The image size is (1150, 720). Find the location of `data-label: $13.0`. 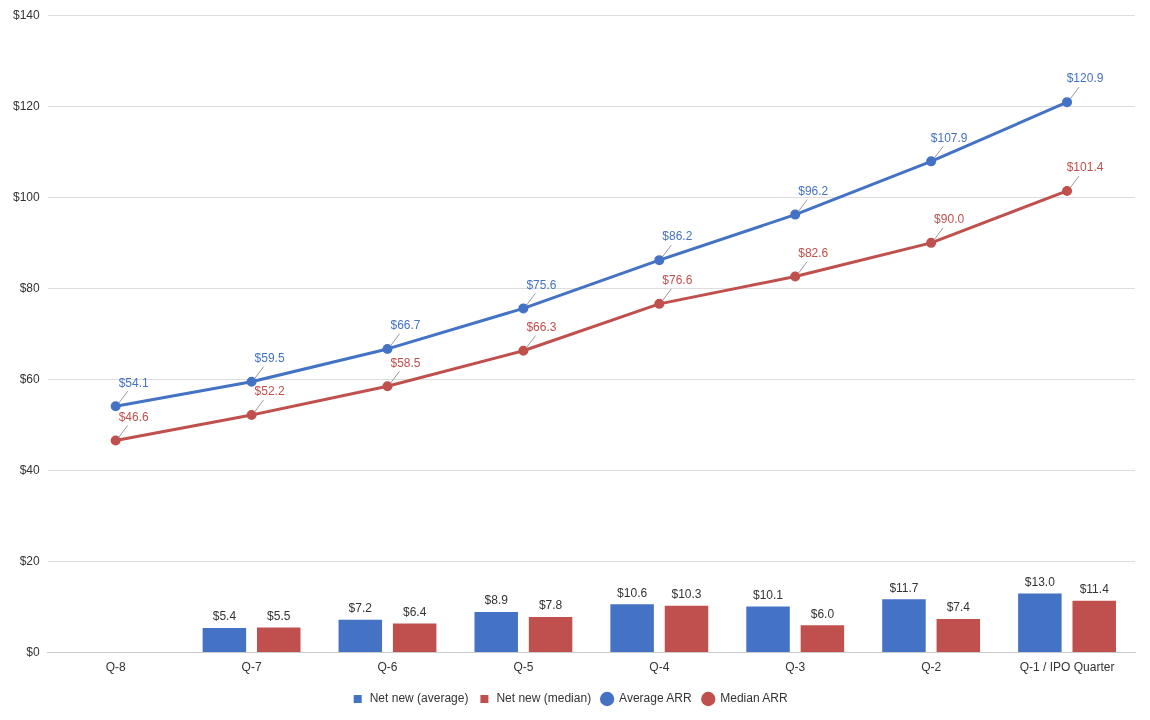

data-label: $13.0 is located at coordinates (1040, 581).